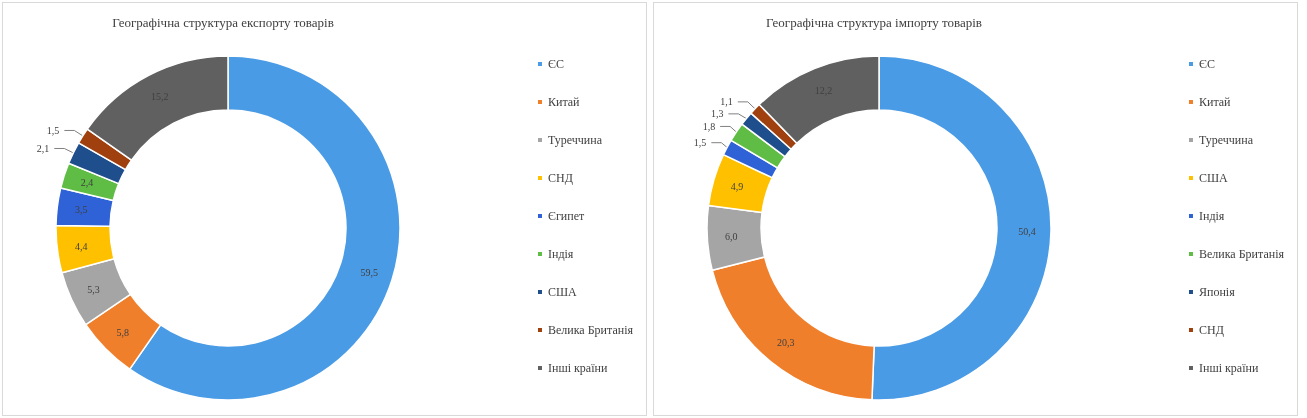 The image size is (1307, 418). I want to click on data-label: 20,3, so click(785, 343).